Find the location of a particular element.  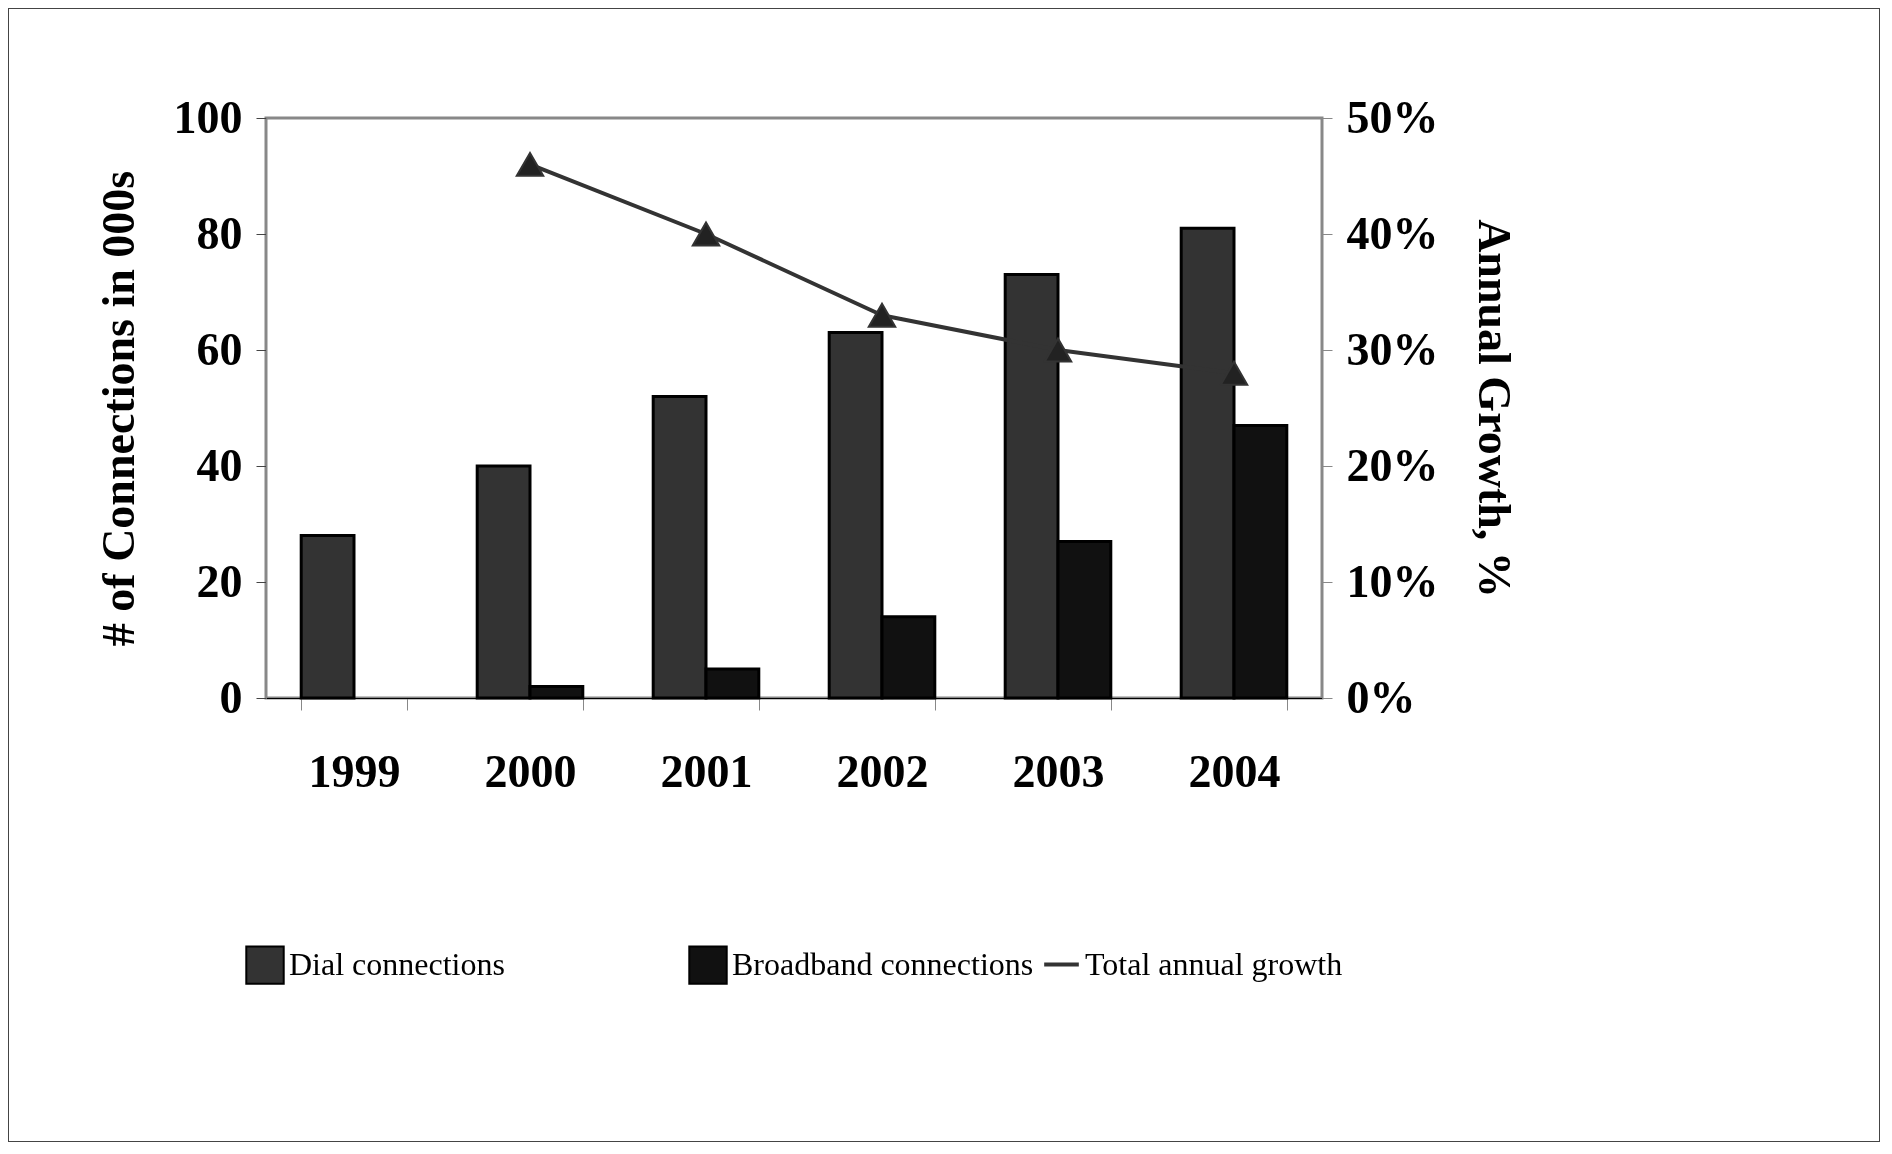

y2-axis-title: Annual Growth, % is located at coordinates (1494, 408).